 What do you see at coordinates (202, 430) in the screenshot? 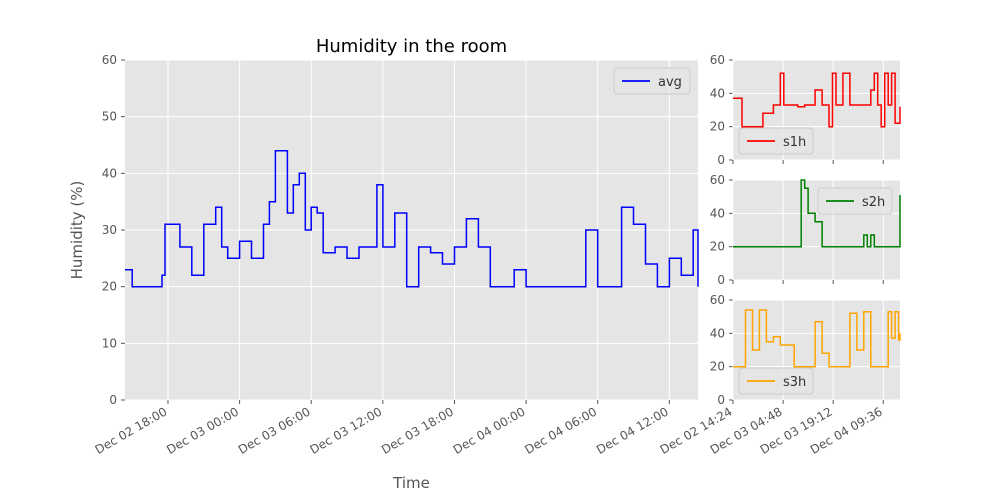
I see `x-tick-label: Dec 03 00:00` at bounding box center [202, 430].